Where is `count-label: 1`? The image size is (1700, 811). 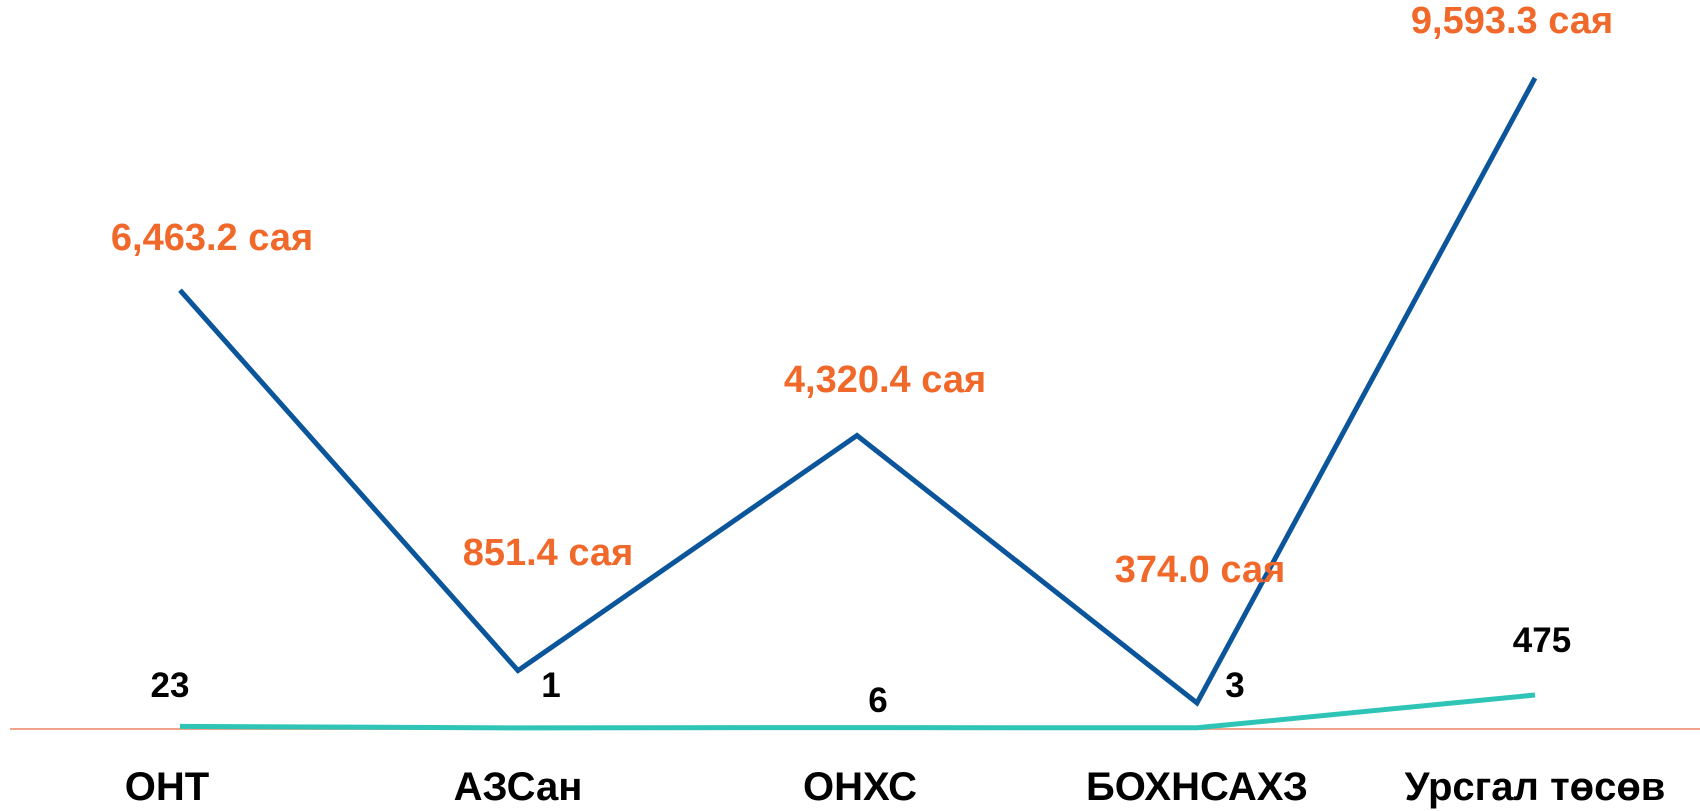
count-label: 1 is located at coordinates (550, 685).